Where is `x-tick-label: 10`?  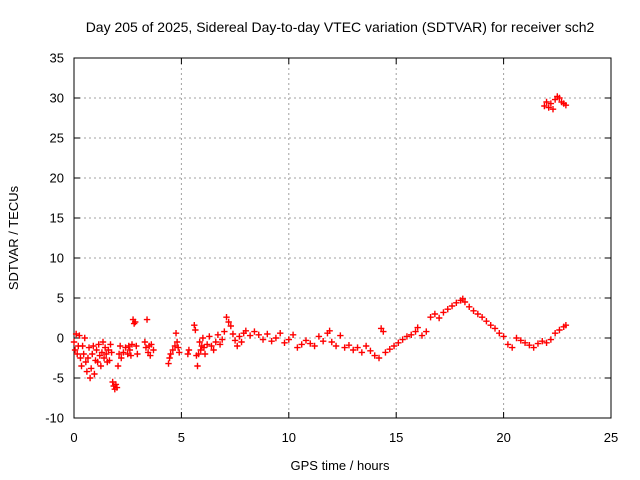 x-tick-label: 10 is located at coordinates (289, 437).